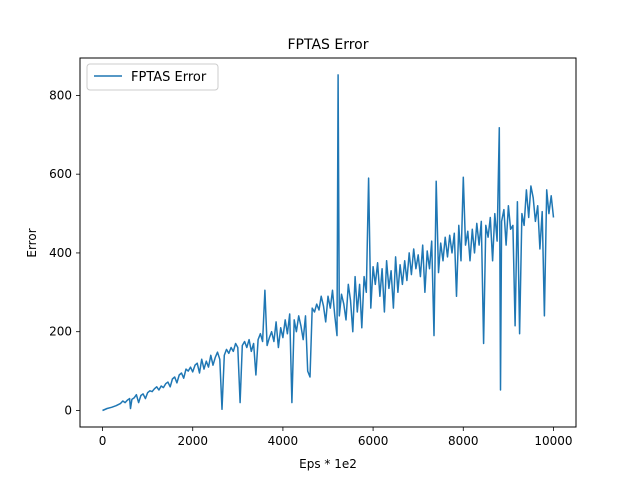 This screenshot has height=480, width=640. I want to click on legend-box, so click(152, 77).